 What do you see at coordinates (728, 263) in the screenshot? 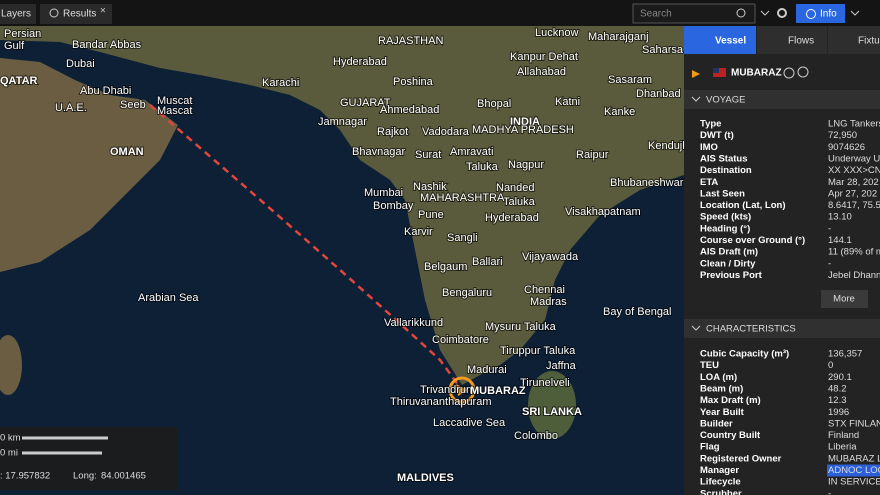
I see `field-label: Clean / Dirty` at bounding box center [728, 263].